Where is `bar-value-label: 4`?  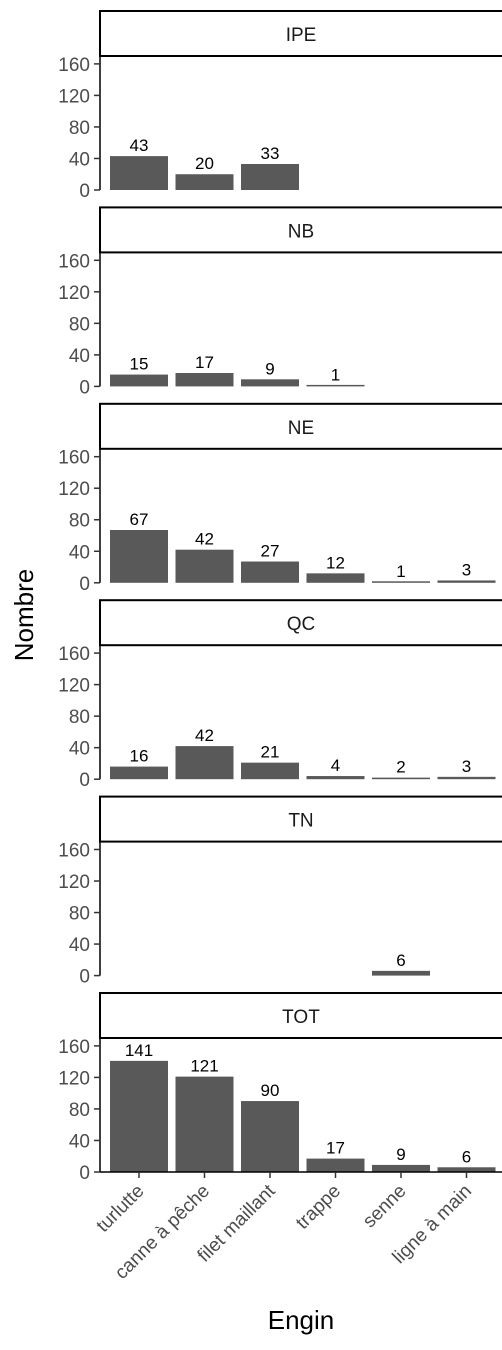
bar-value-label: 4 is located at coordinates (335, 765).